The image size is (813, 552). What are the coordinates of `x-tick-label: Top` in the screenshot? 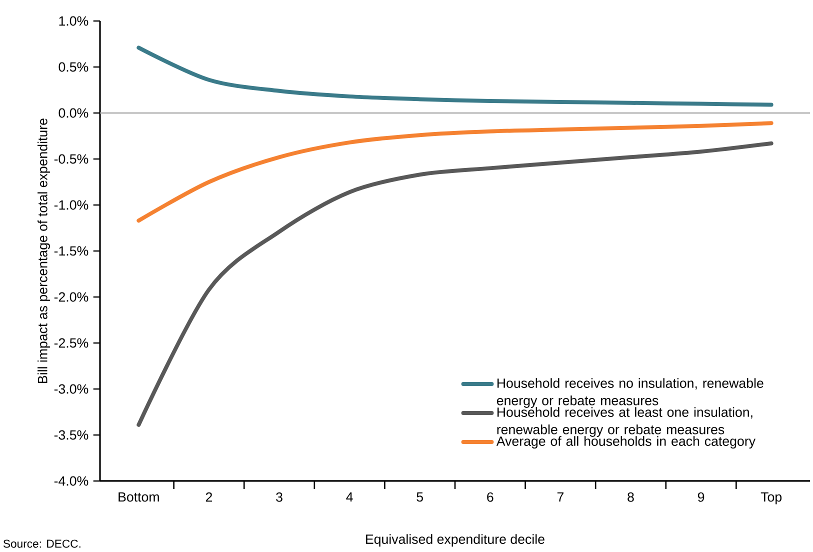 It's located at (771, 498).